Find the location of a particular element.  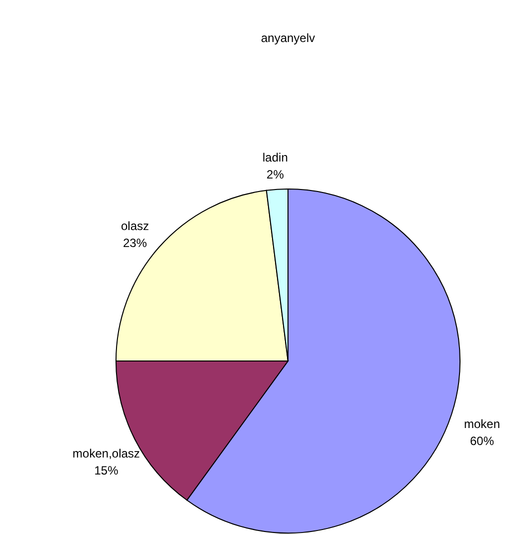

data-label: 23% is located at coordinates (135, 243).